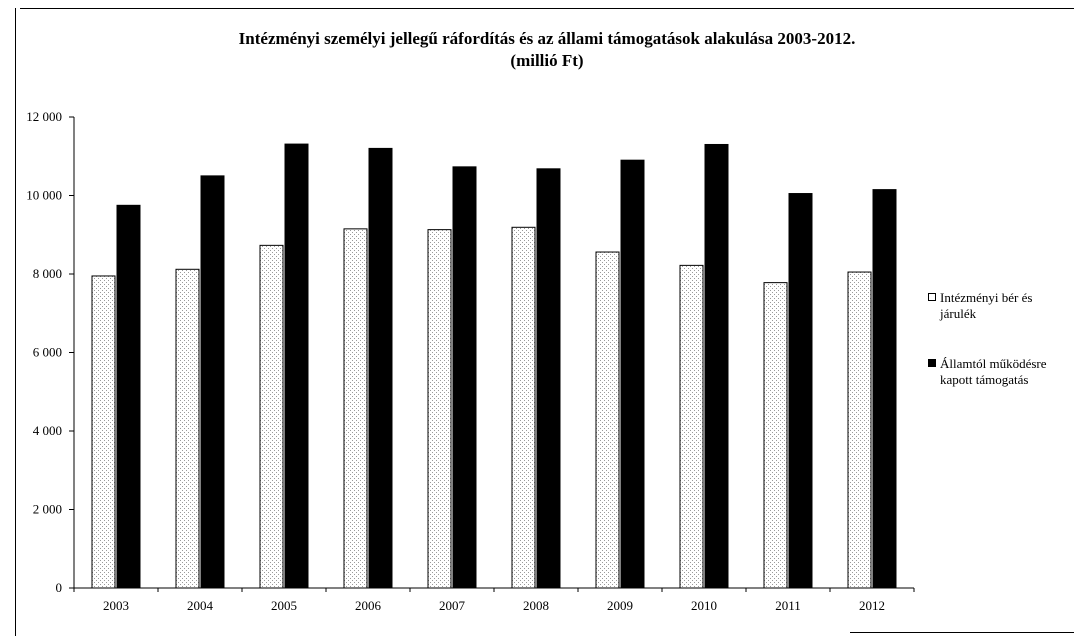 This screenshot has width=1074, height=636. I want to click on bar-subsidy-2012, so click(884, 389).